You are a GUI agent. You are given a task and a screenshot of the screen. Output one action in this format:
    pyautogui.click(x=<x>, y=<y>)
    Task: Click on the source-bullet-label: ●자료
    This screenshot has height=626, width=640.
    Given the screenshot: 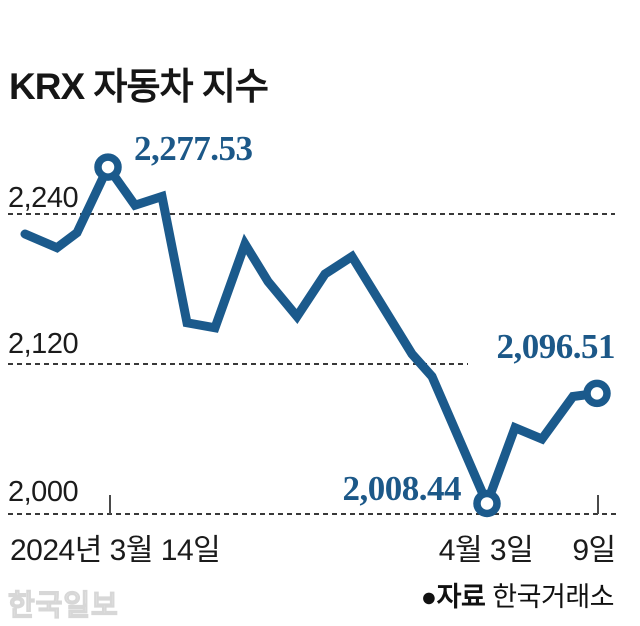 What is the action you would take?
    pyautogui.click(x=453, y=597)
    